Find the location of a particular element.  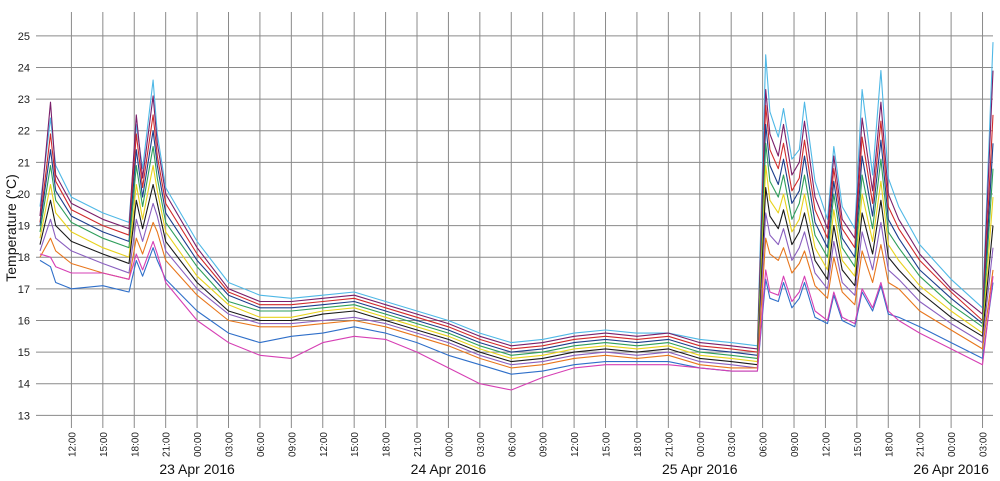

y-tick-labels: 13 14 15 16 17 18 19 20 21 22 23 24 25 is located at coordinates (24, 227).